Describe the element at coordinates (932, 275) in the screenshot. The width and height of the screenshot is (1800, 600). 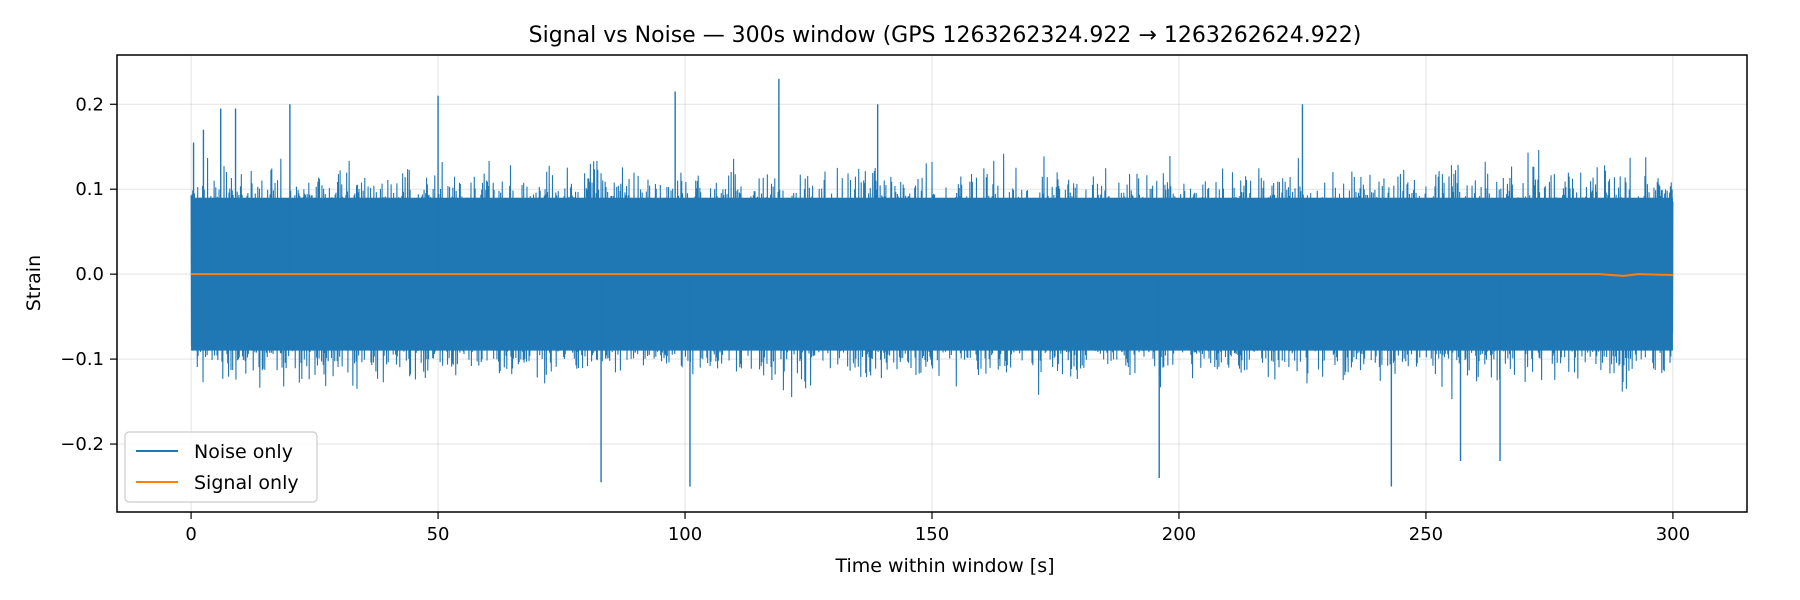
I see `signal-series-line` at that location.